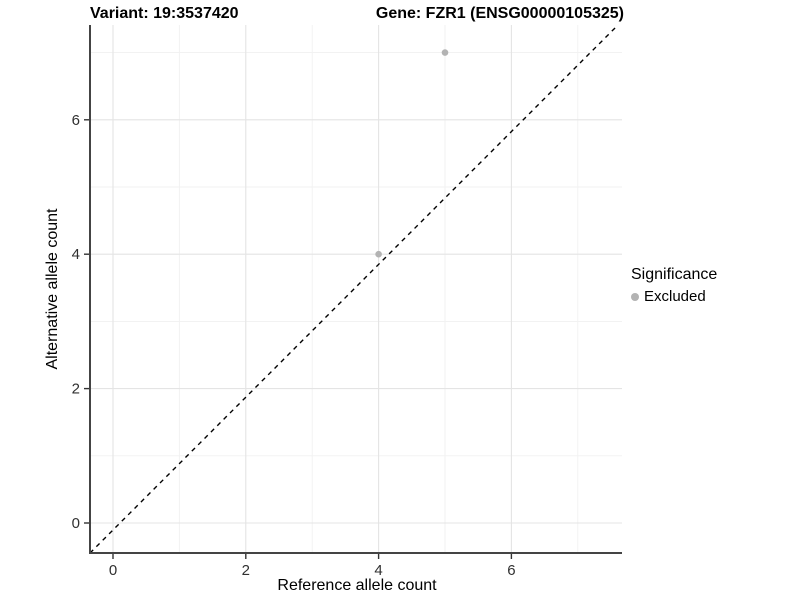 The height and width of the screenshot is (600, 800). What do you see at coordinates (511, 570) in the screenshot?
I see `x-tick-label: 6` at bounding box center [511, 570].